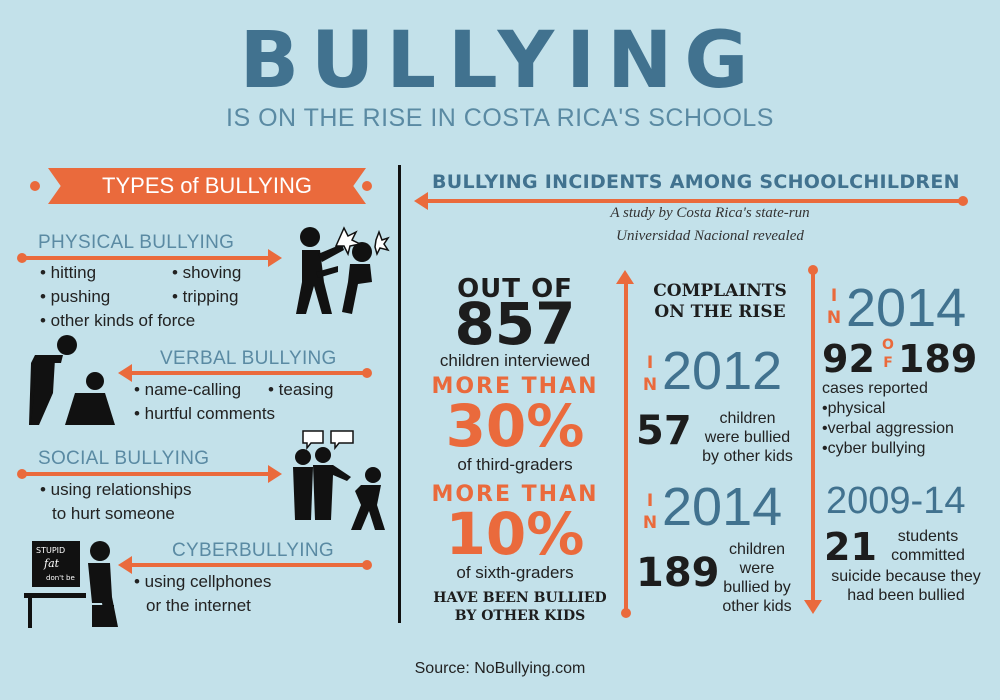 This screenshot has height=700, width=1000. What do you see at coordinates (888, 354) in the screenshot?
I see `of-label: OF` at bounding box center [888, 354].